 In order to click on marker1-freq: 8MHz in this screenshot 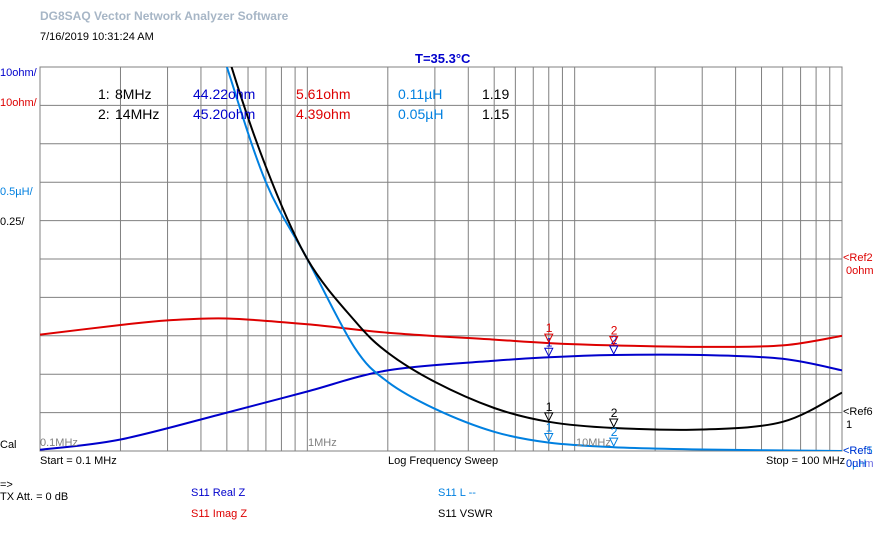, I will do `click(133, 94)`.